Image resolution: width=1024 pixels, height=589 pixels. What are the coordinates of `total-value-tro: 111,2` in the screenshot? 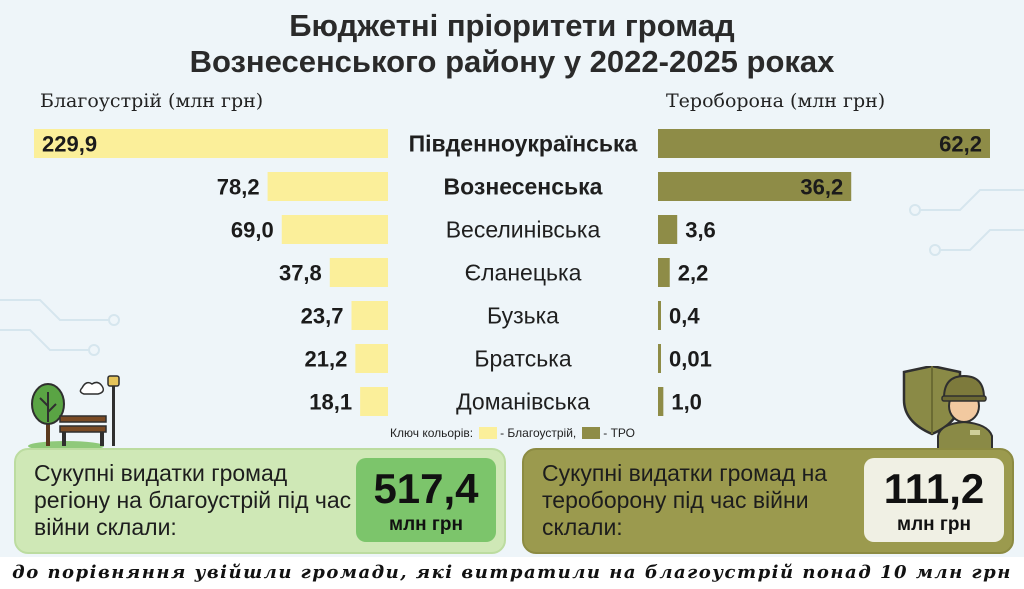 It's located at (934, 488).